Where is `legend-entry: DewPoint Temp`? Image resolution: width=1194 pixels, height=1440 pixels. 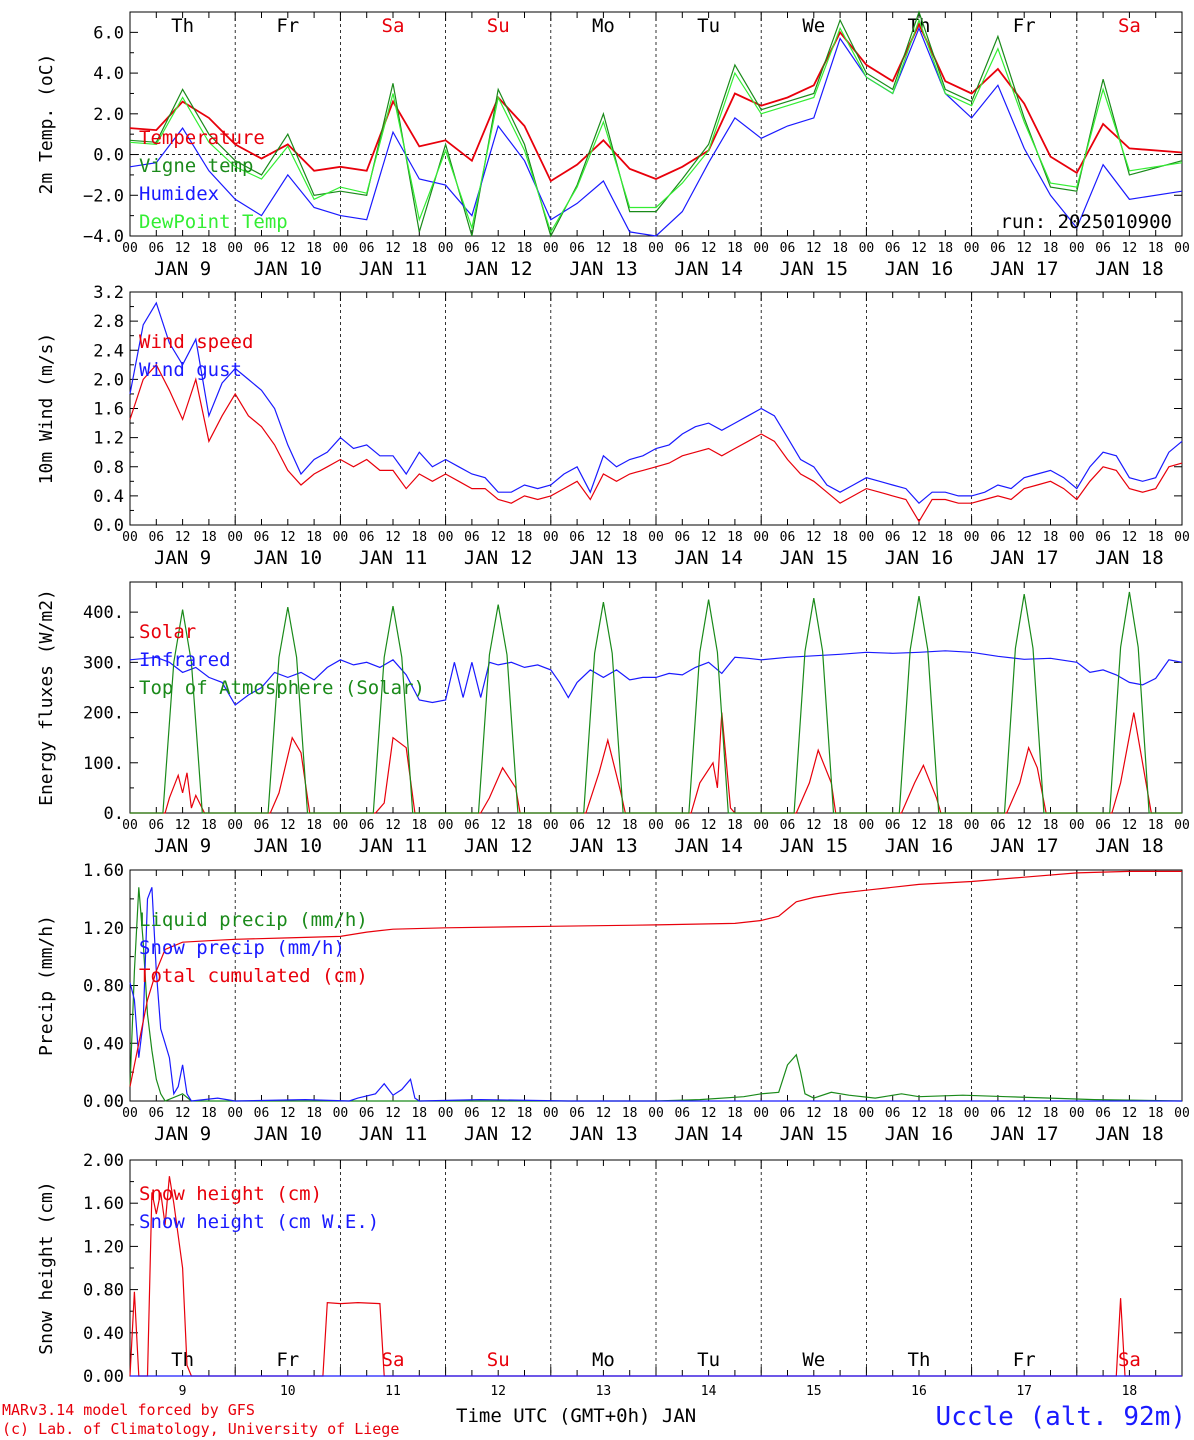
legend-entry: DewPoint Temp is located at coordinates (213, 222).